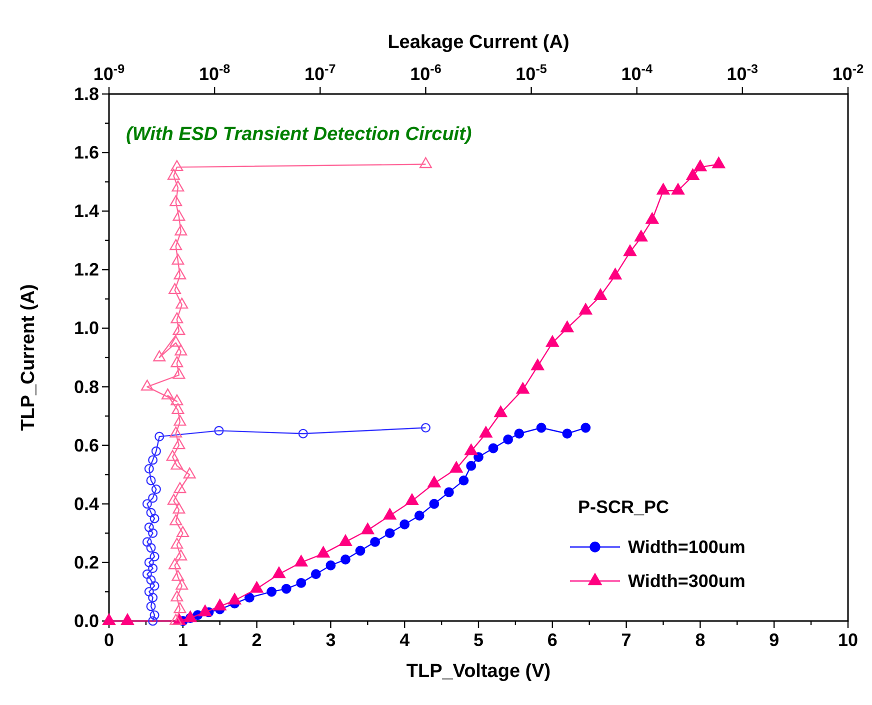 The width and height of the screenshot is (872, 705). What do you see at coordinates (426, 73) in the screenshot?
I see `x2-tick-label: 10$^{-6}$` at bounding box center [426, 73].